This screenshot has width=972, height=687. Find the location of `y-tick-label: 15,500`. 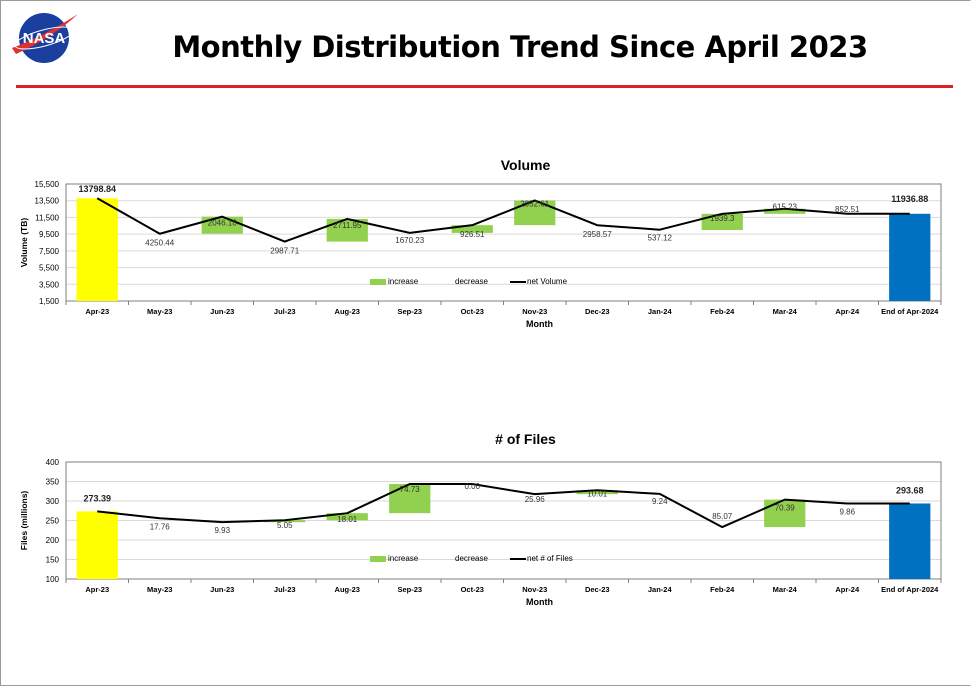

y-tick-label: 15,500 is located at coordinates (47, 184).